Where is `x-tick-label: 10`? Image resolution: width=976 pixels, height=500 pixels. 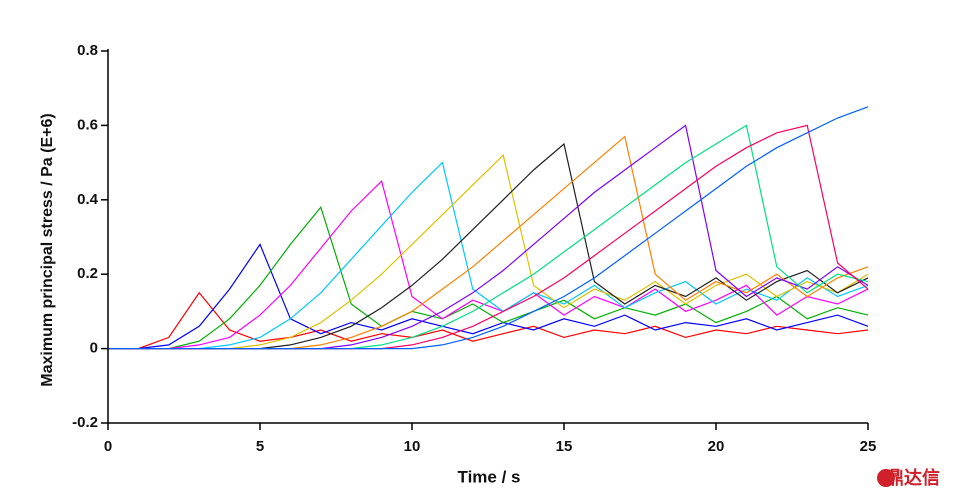 x-tick-label: 10 is located at coordinates (412, 446).